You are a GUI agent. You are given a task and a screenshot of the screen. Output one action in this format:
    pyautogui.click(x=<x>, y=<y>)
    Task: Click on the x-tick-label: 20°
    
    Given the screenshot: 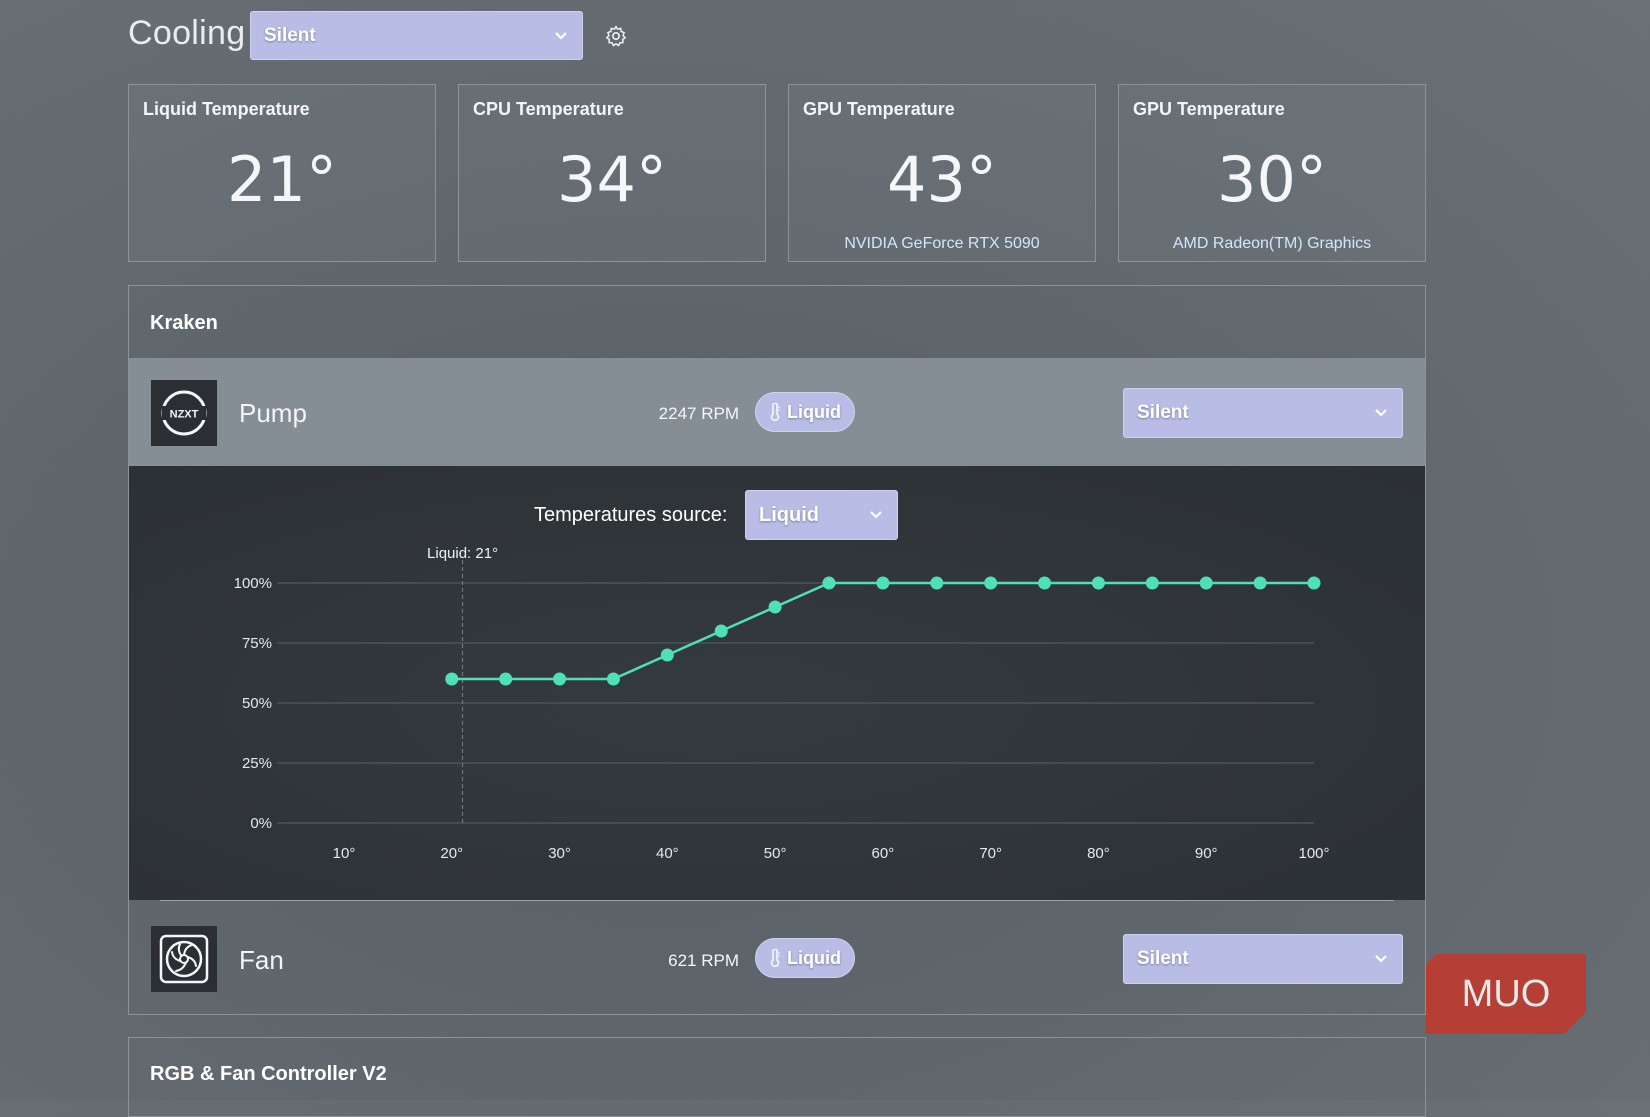 What is the action you would take?
    pyautogui.click(x=451, y=853)
    